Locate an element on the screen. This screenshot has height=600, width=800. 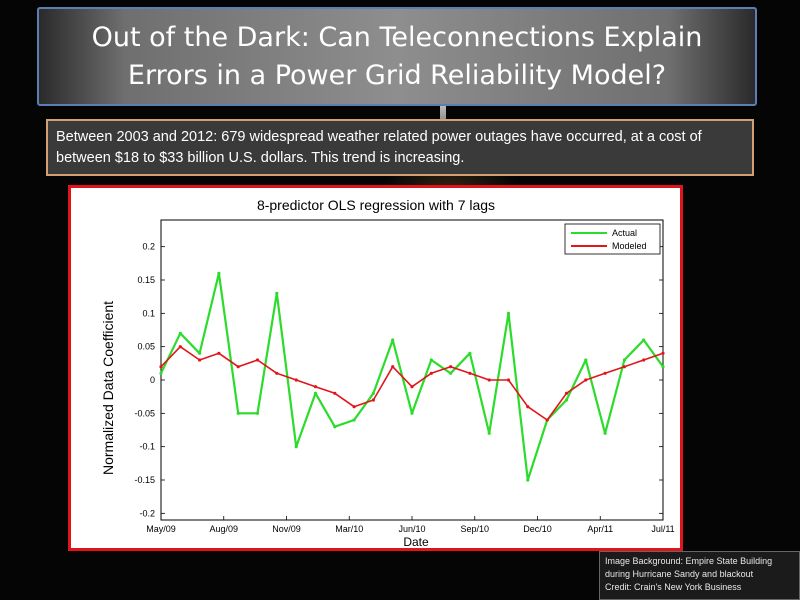
y-axis-label: Normalized Data Coefficient is located at coordinates (108, 388).